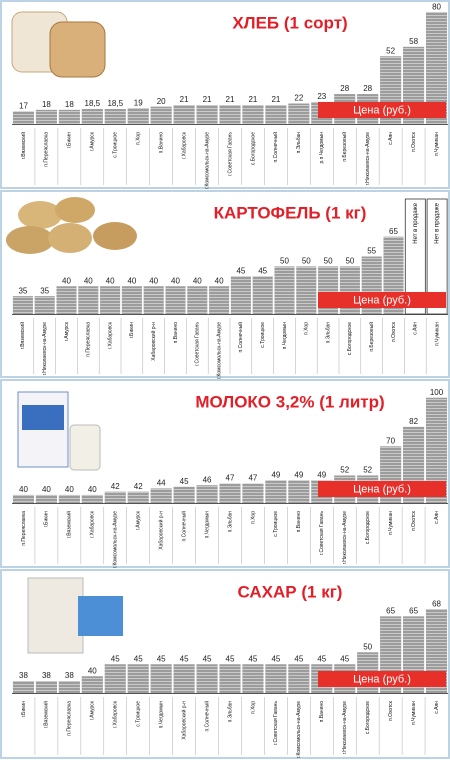 This screenshot has height=764, width=450. I want to click on category-label: г.Советская Гавань, so click(198, 344).